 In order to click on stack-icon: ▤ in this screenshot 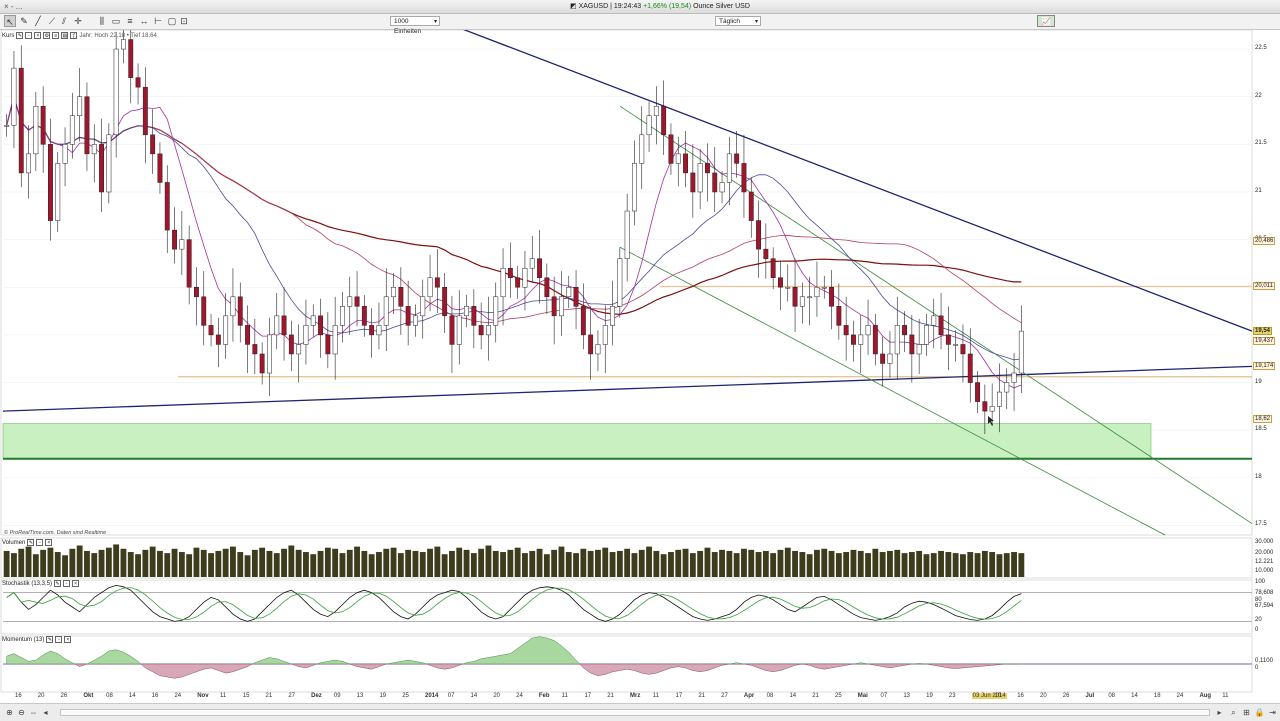, I will do `click(65, 35)`.